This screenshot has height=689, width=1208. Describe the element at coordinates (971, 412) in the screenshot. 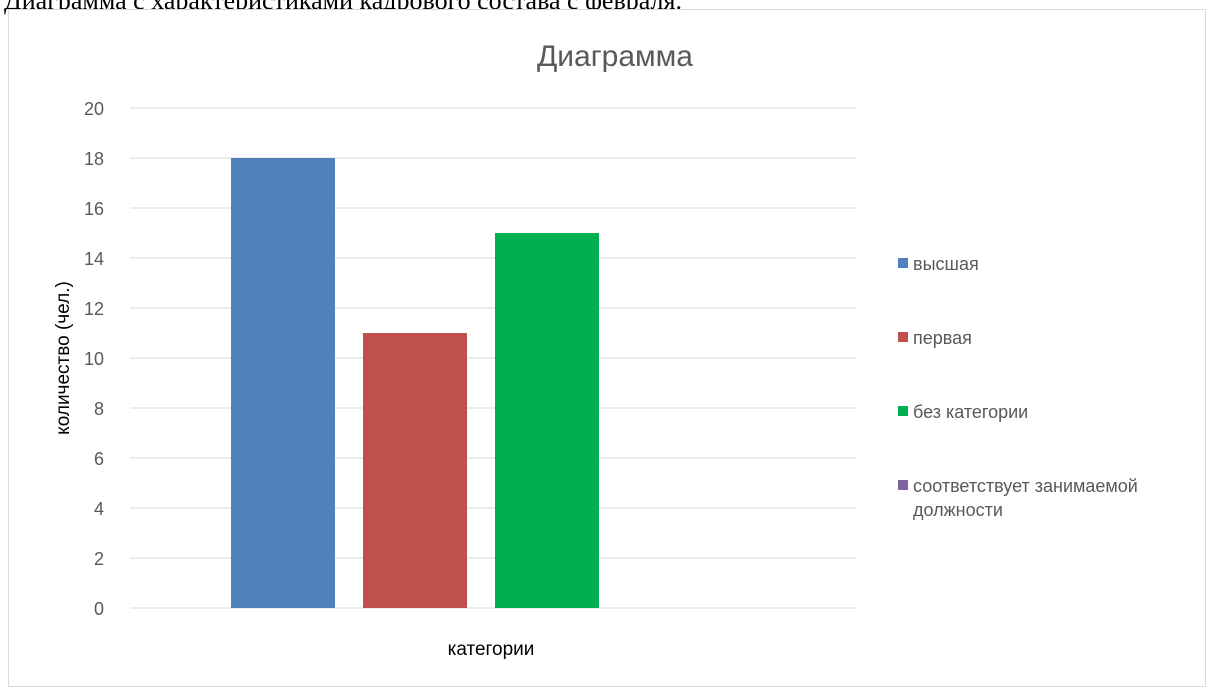

I see `legend-label: без категории` at that location.